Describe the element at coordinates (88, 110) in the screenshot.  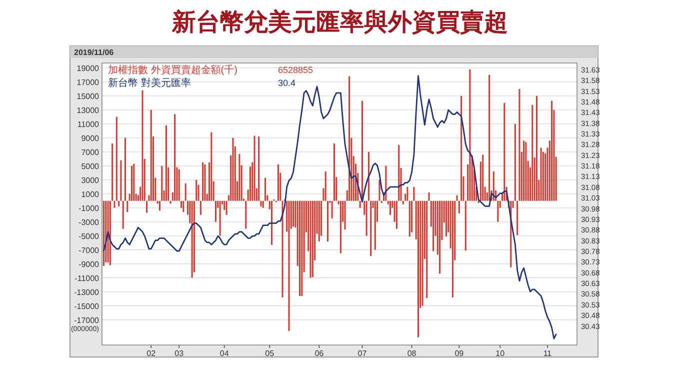
I see `y-tick-label: 13000` at that location.